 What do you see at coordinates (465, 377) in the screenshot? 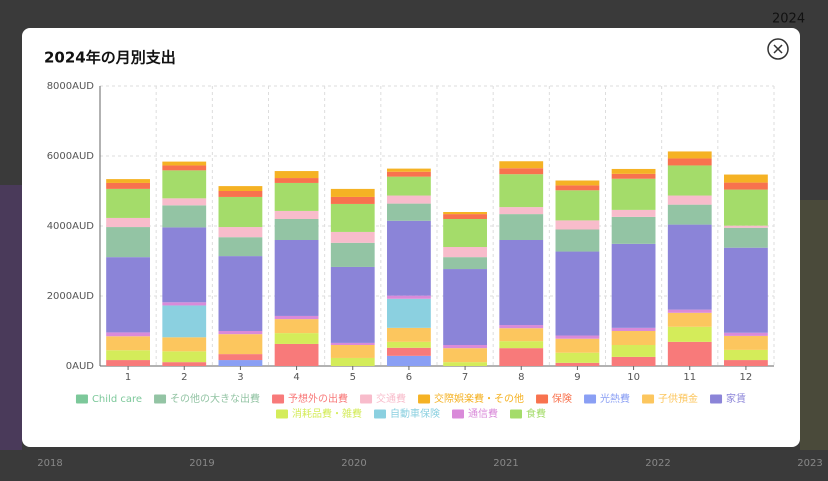
I see `x-tick-label: 7` at bounding box center [465, 377].